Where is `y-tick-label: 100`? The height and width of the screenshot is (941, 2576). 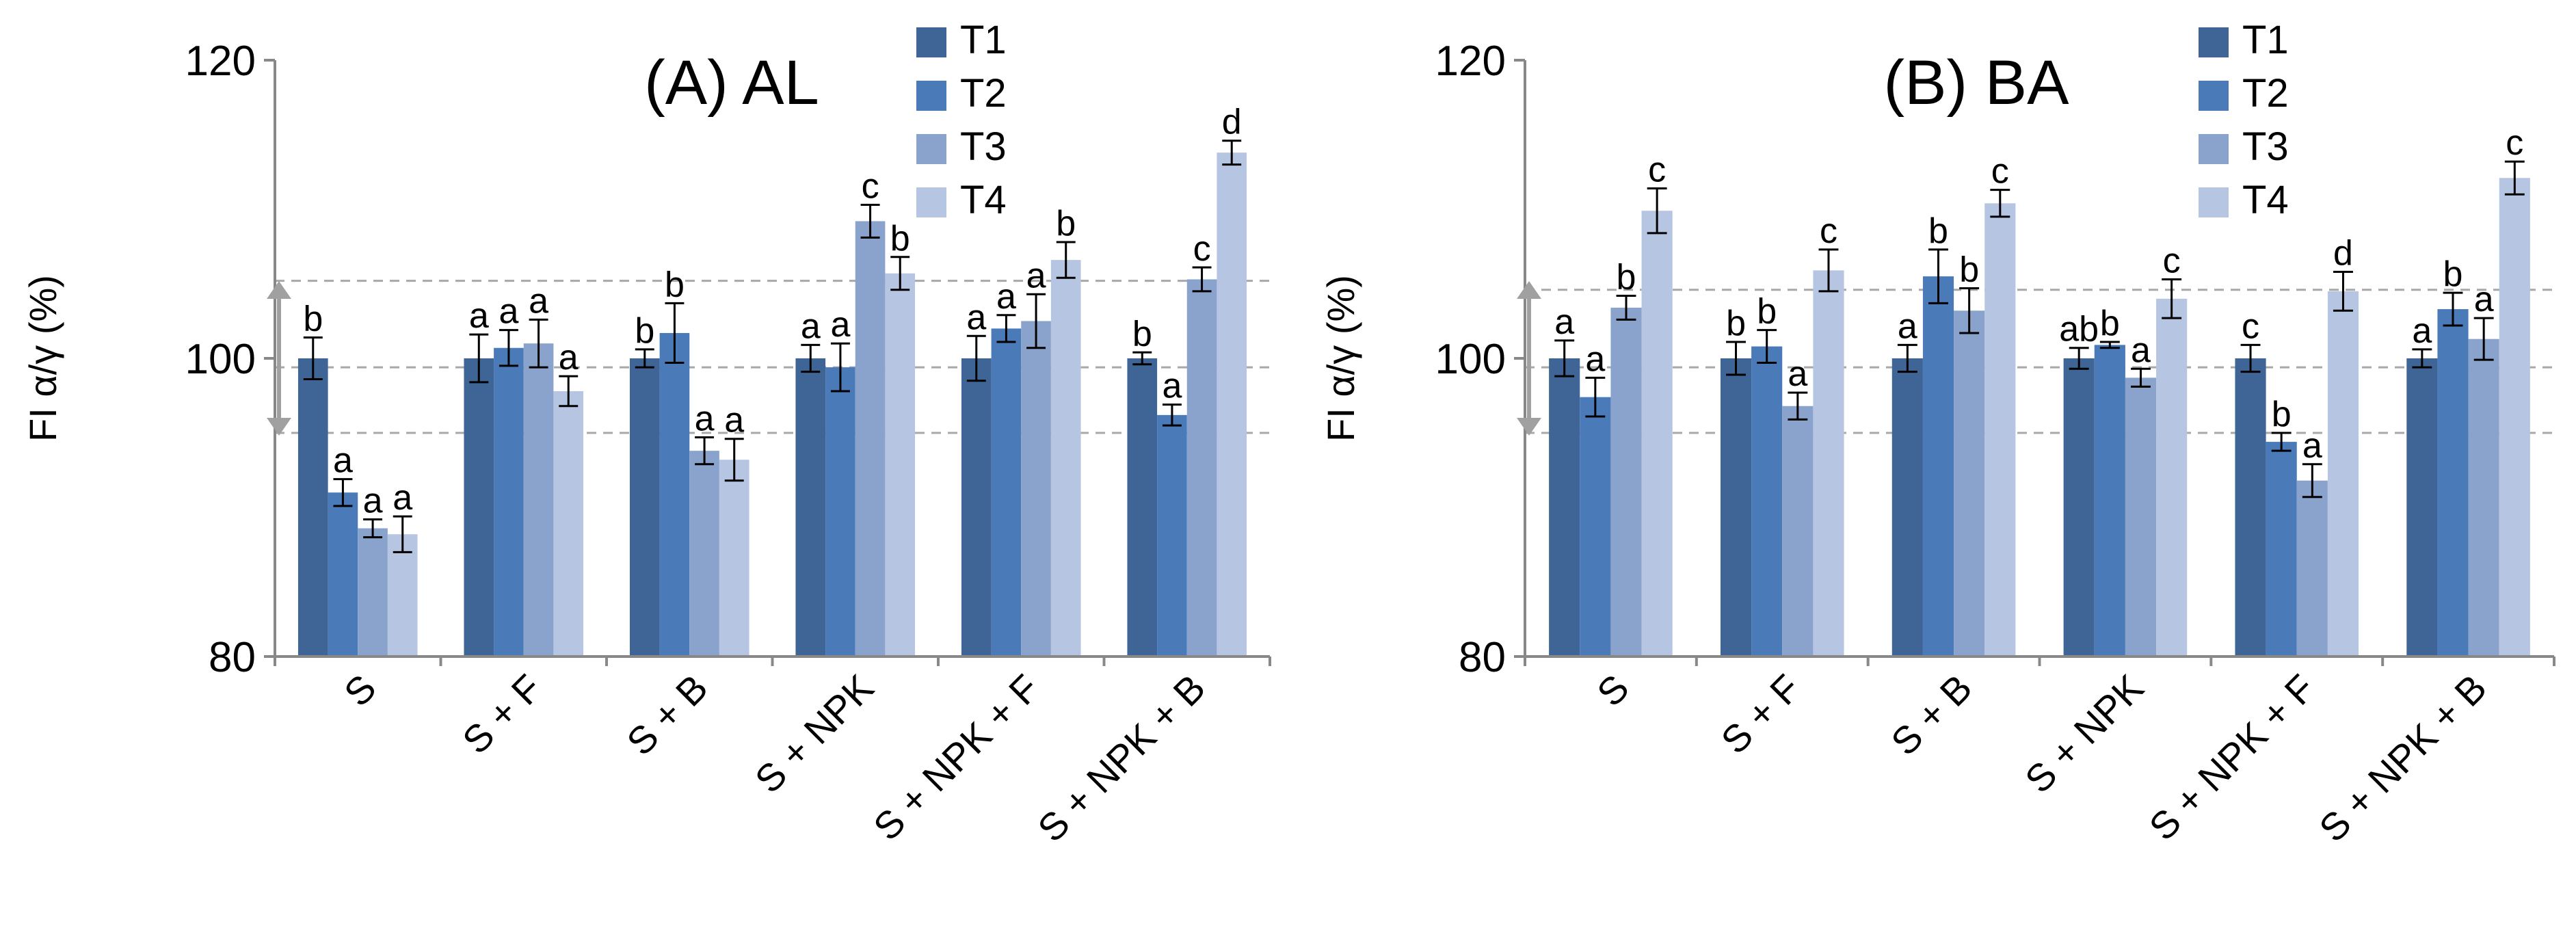
y-tick-label: 100 is located at coordinates (220, 359).